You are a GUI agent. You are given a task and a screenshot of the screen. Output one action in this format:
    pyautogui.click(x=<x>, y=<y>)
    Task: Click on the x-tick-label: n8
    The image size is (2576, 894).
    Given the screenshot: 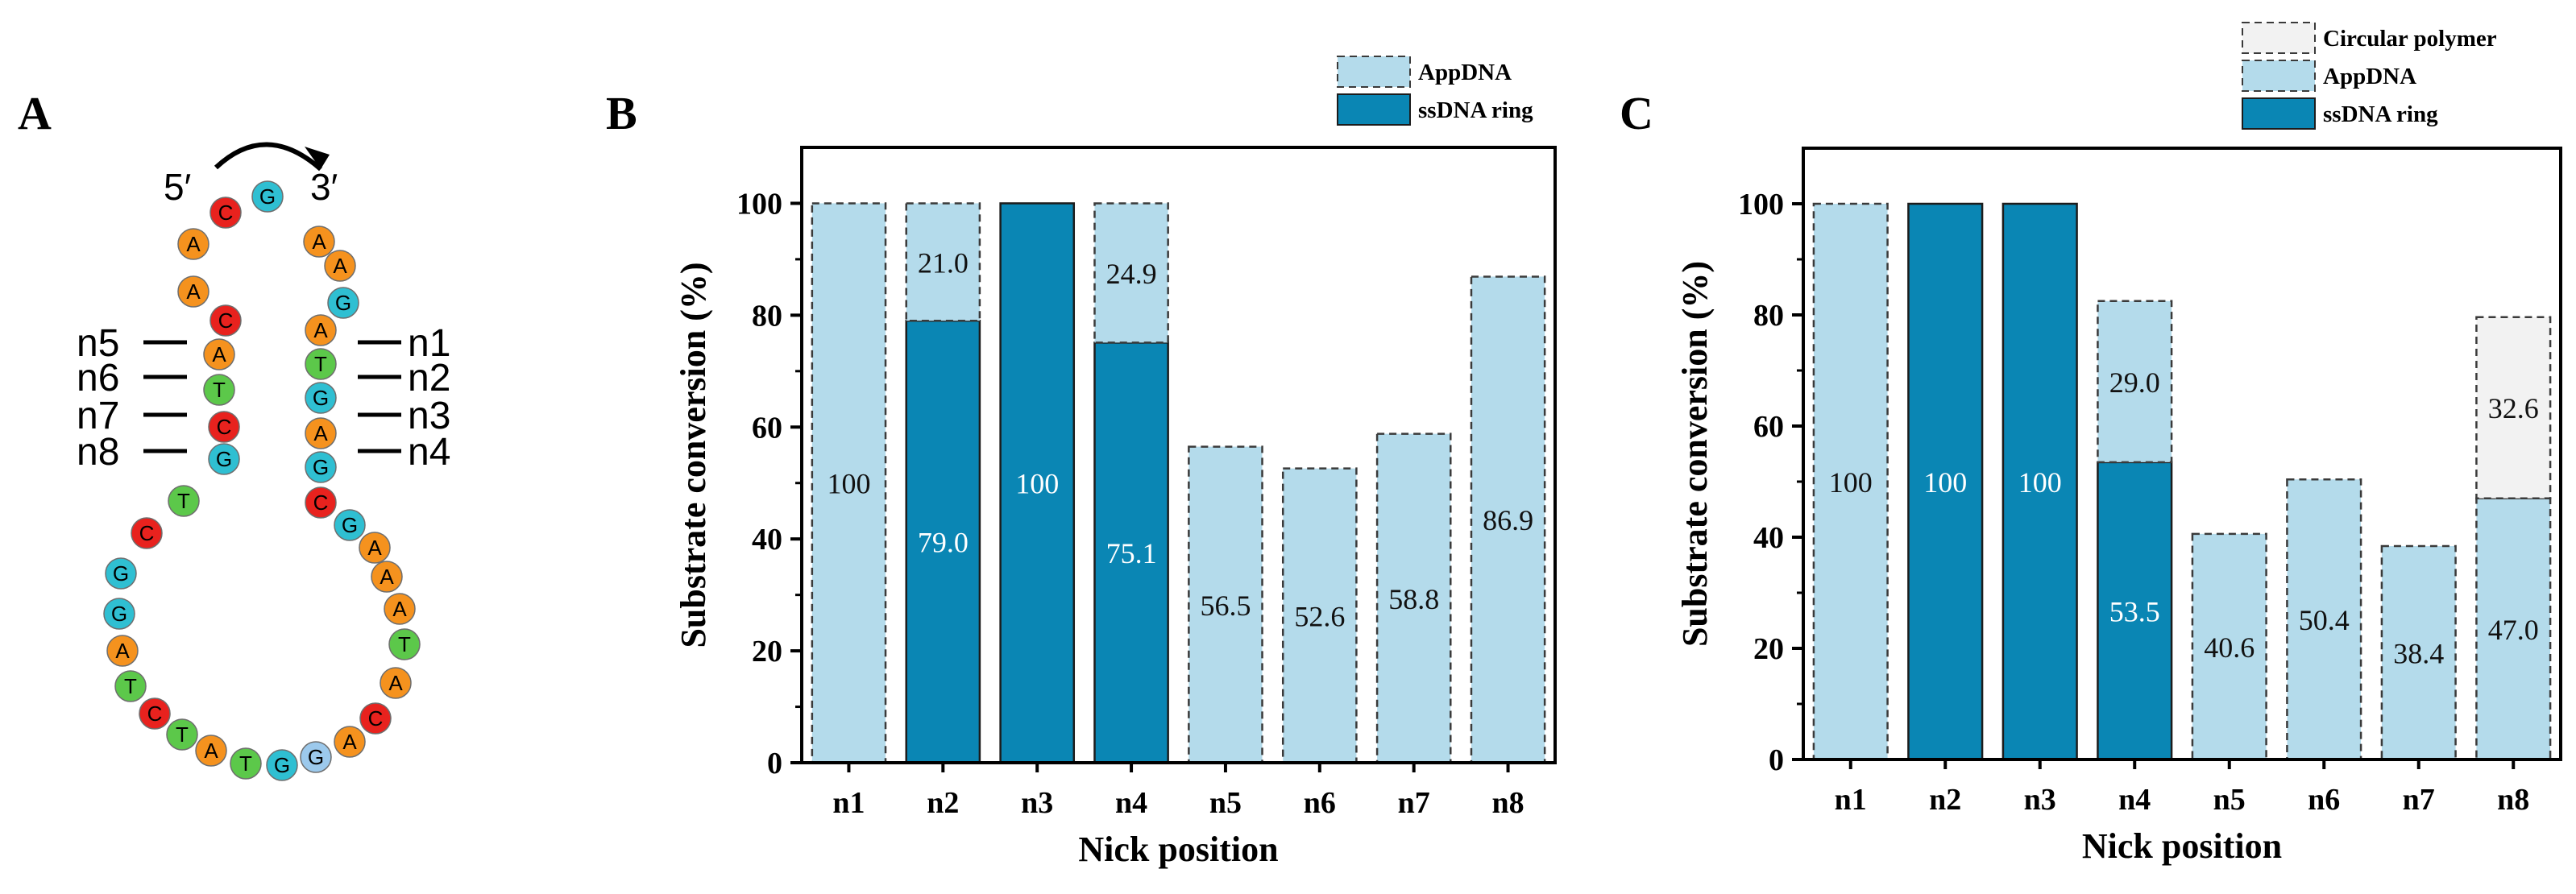 What is the action you would take?
    pyautogui.click(x=1507, y=803)
    